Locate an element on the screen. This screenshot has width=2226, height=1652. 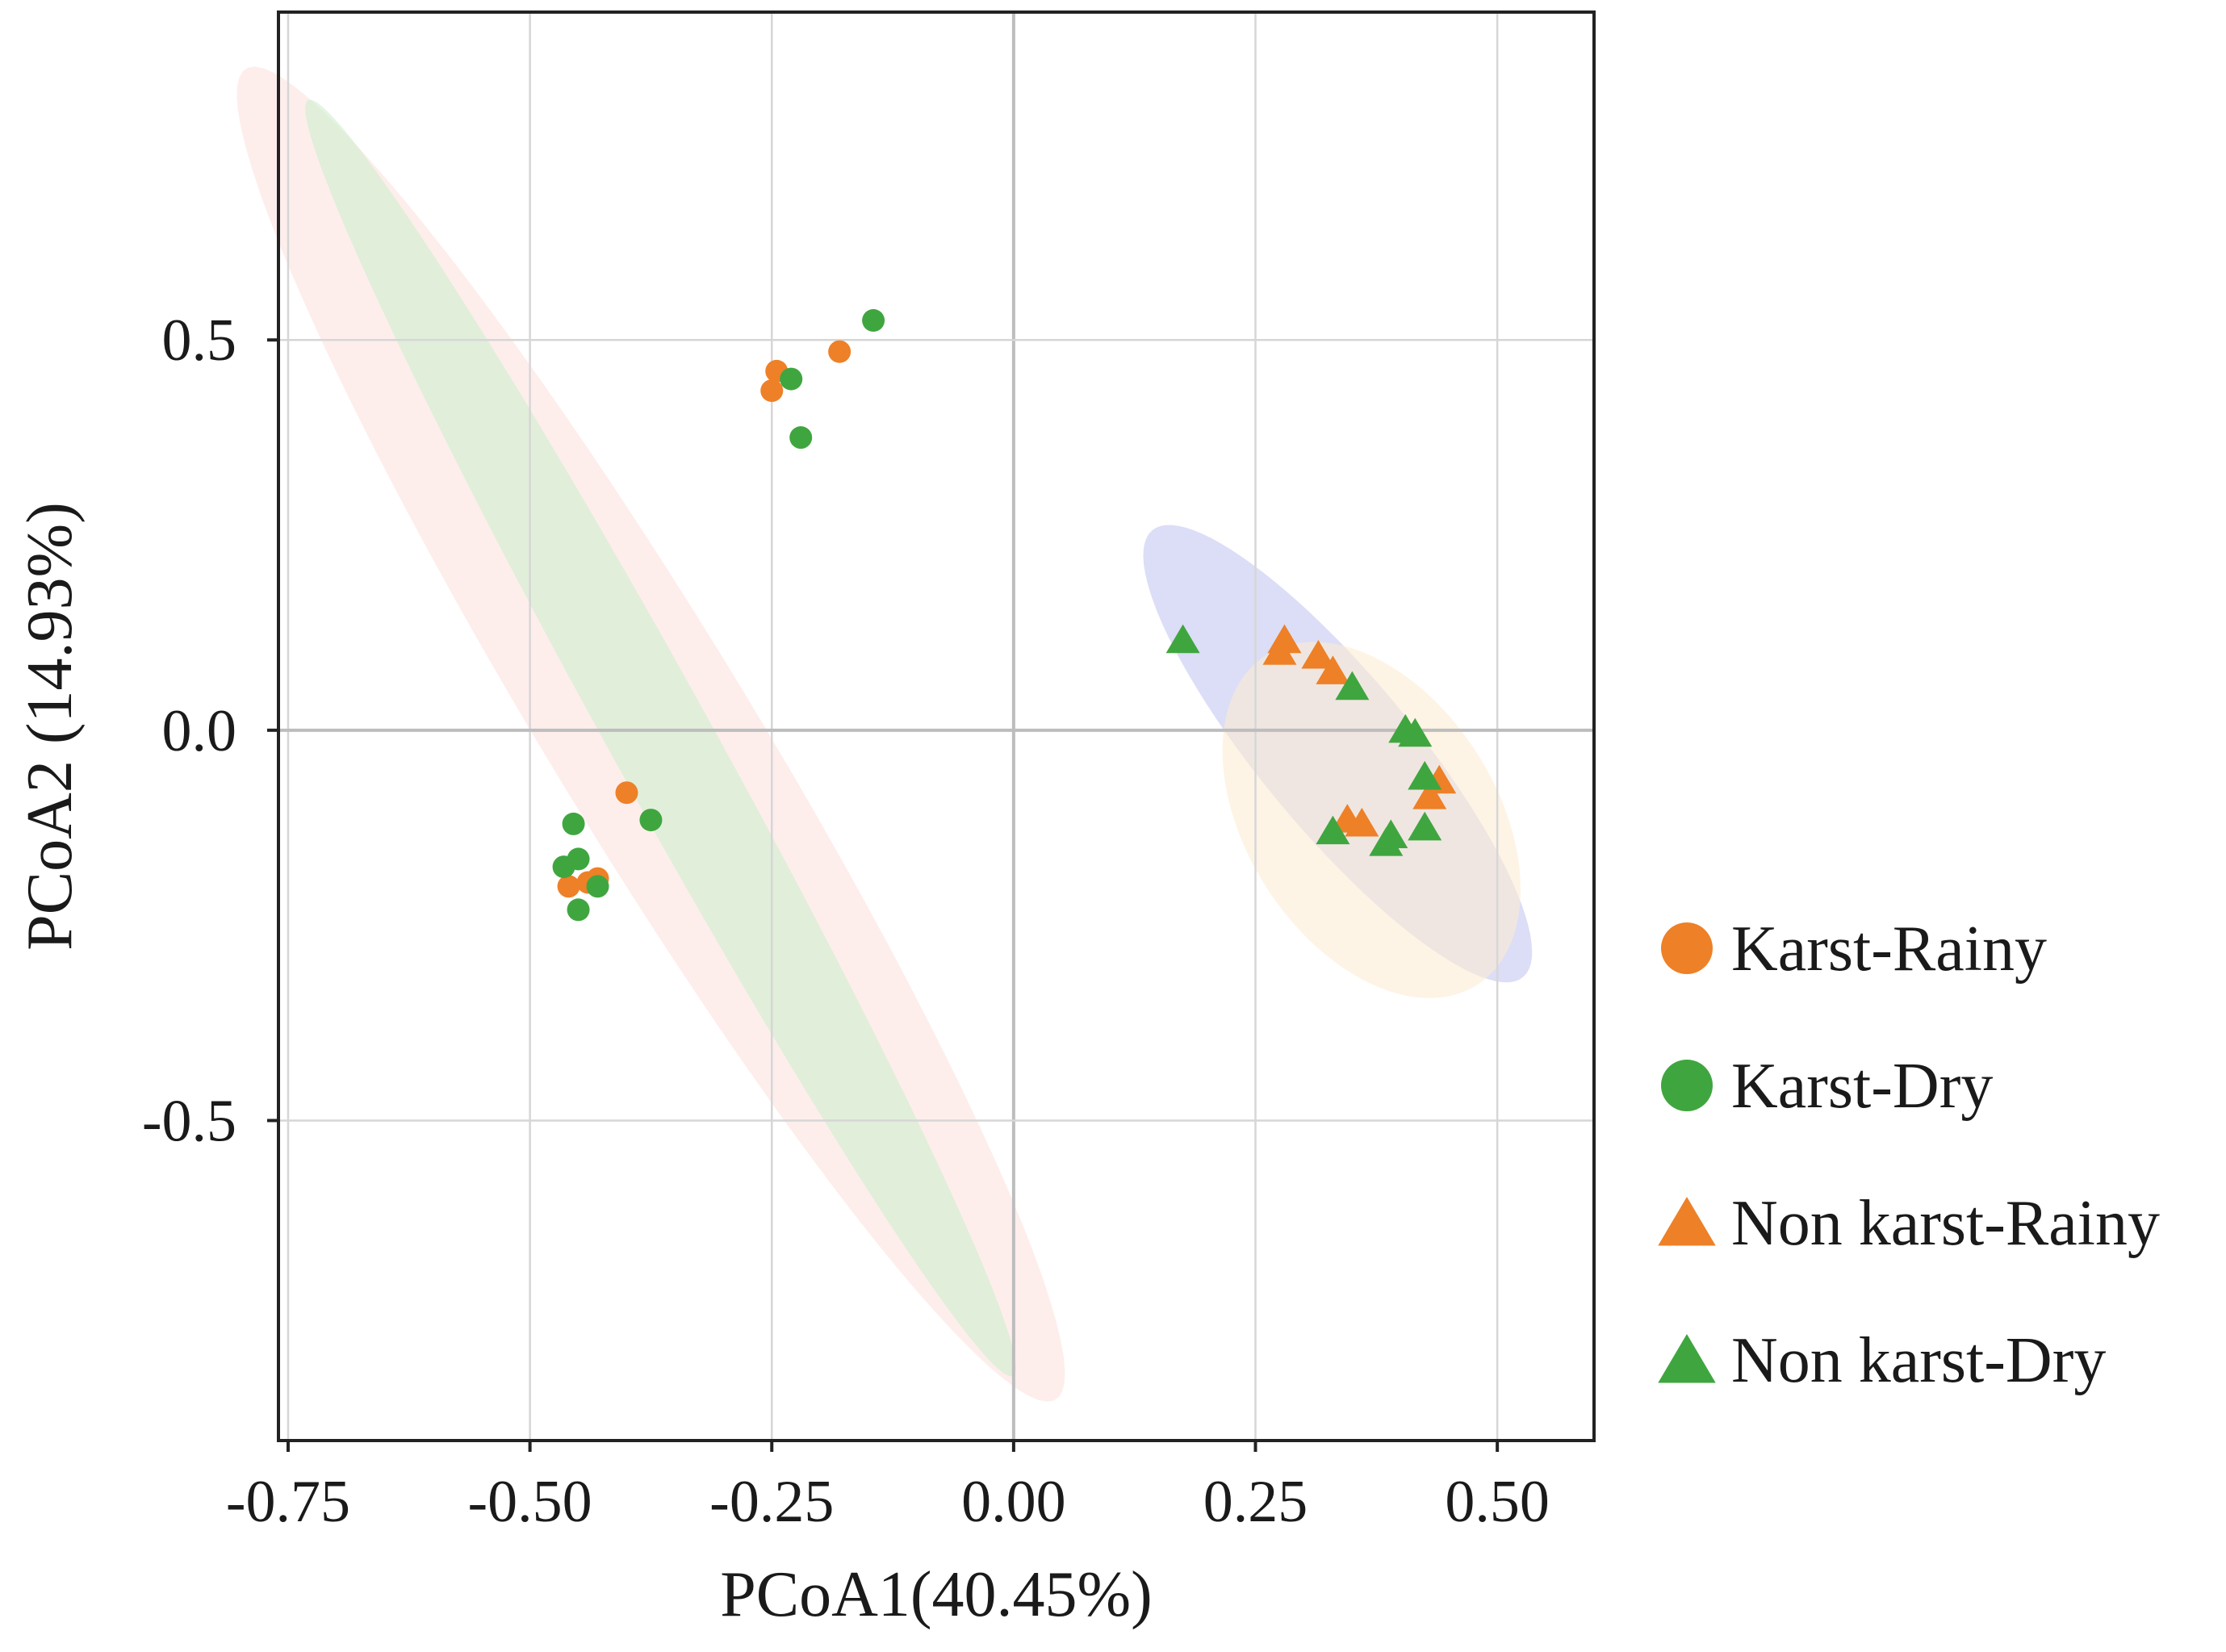
ellipse-non-karst-rainy is located at coordinates (1371, 820).